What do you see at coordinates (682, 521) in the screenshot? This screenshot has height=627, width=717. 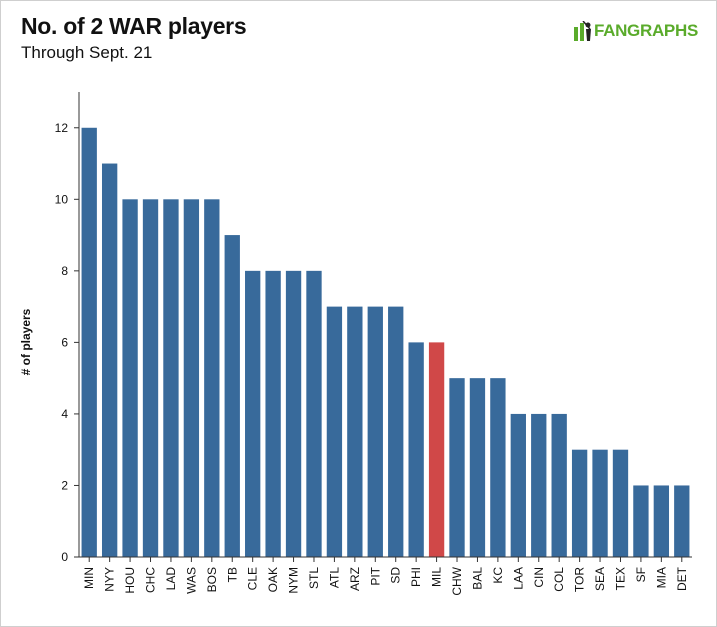 I see `bar-det` at bounding box center [682, 521].